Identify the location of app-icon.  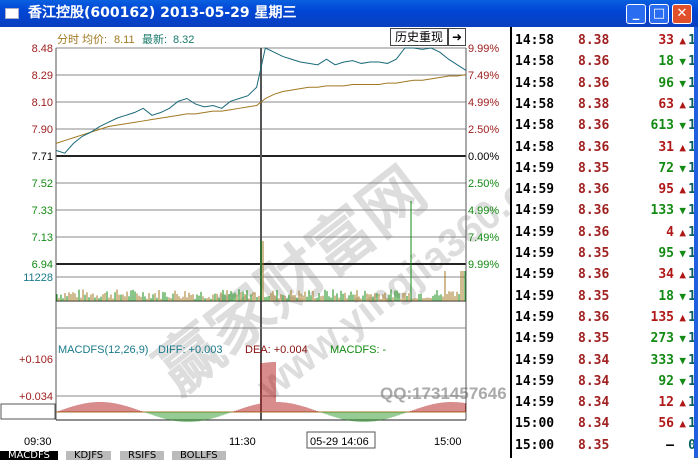
(12, 13).